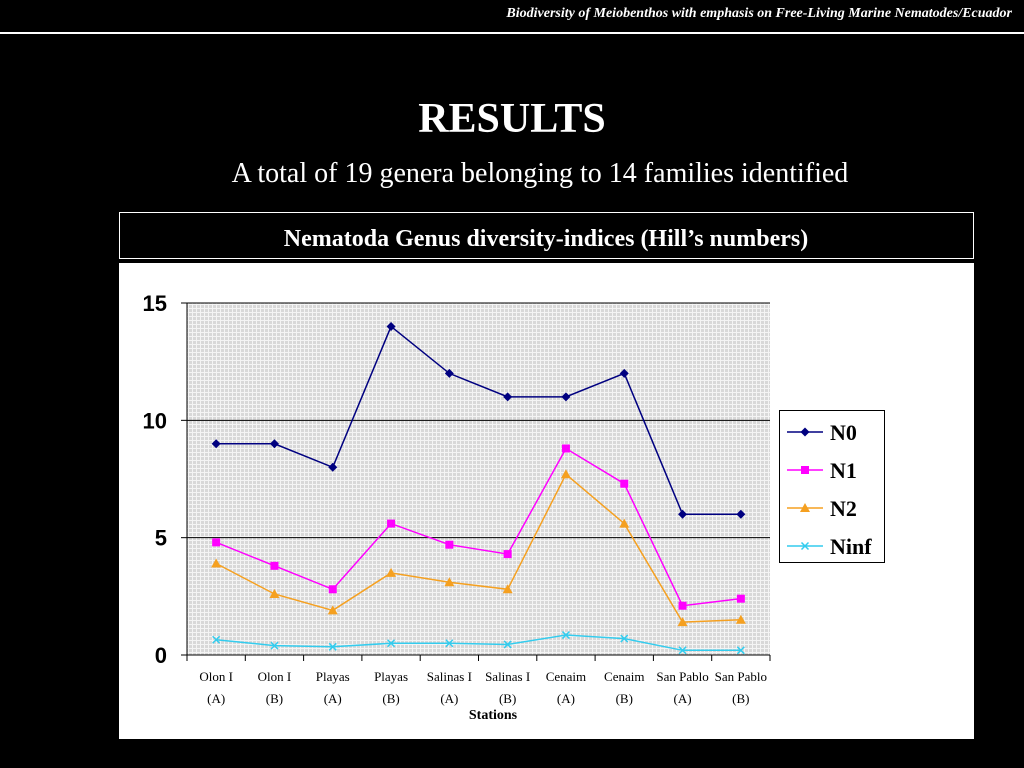 The width and height of the screenshot is (1024, 768). I want to click on x-tick-label: Playas (A), so click(332, 687).